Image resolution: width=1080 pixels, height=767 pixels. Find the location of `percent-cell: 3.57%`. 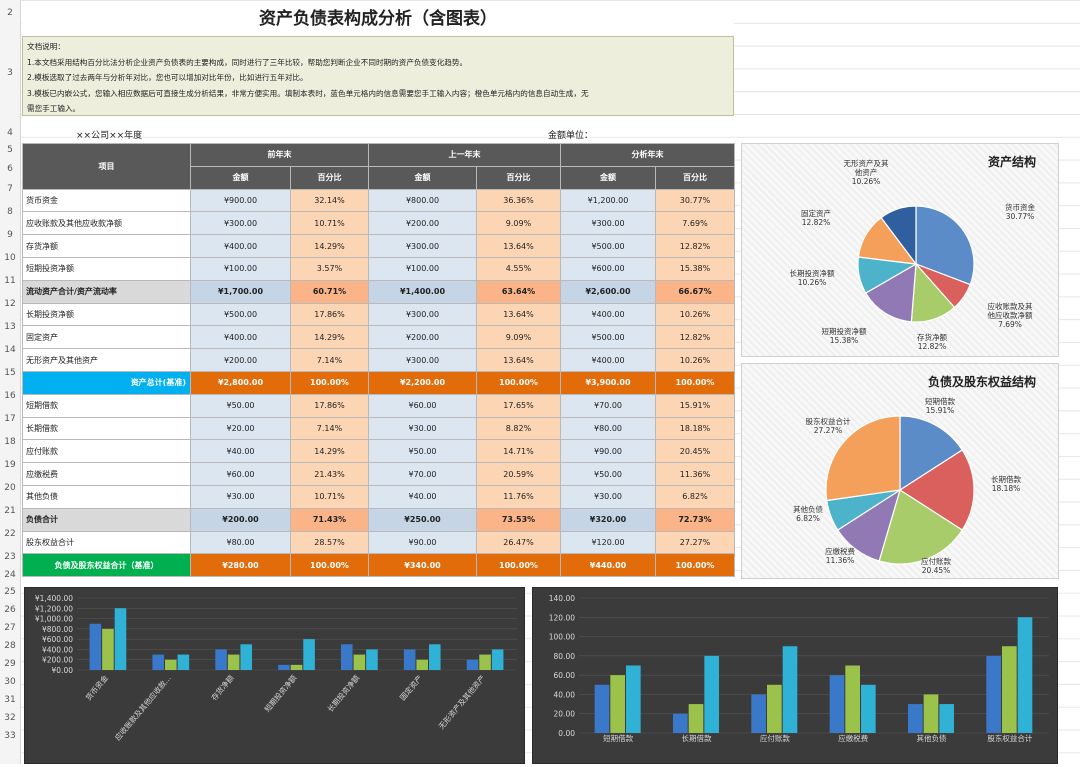

percent-cell: 3.57% is located at coordinates (329, 268).